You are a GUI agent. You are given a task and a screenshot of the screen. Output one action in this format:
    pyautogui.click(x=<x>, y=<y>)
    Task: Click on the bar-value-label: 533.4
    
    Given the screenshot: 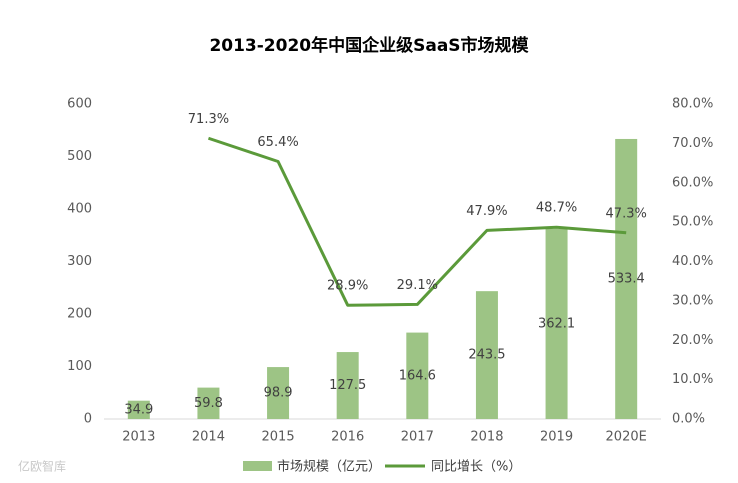 What is the action you would take?
    pyautogui.click(x=626, y=278)
    